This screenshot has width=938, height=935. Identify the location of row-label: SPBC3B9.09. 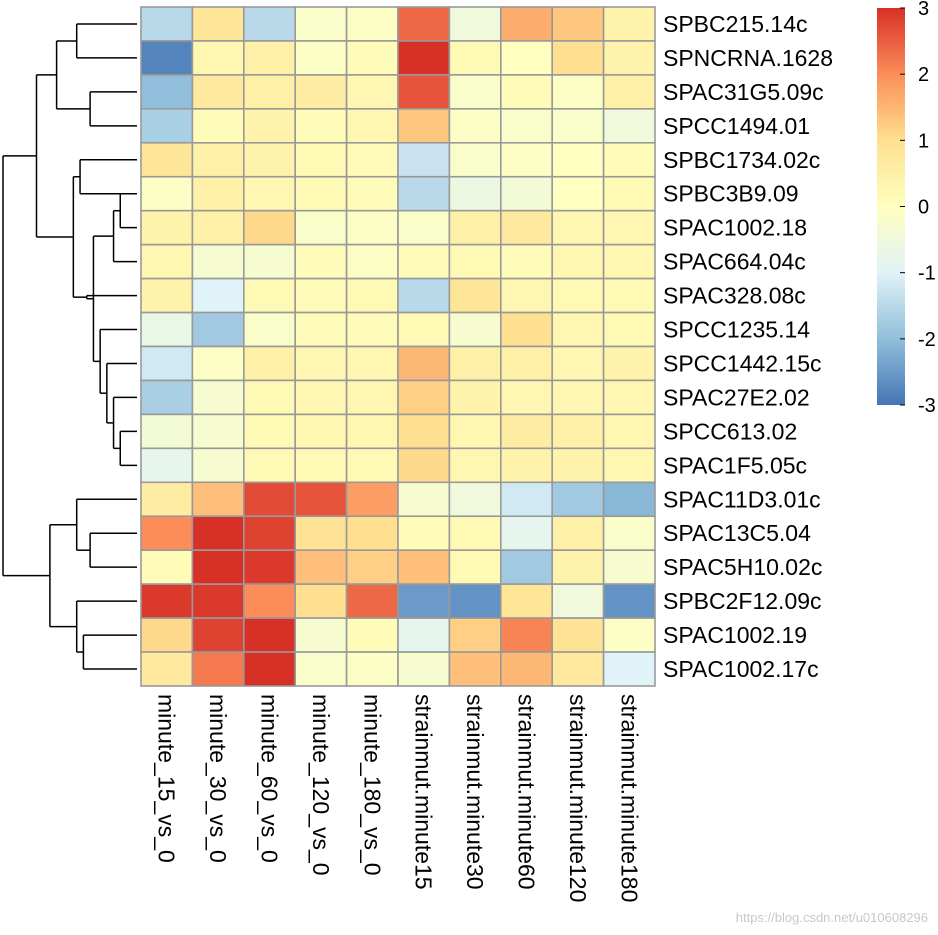
(731, 194).